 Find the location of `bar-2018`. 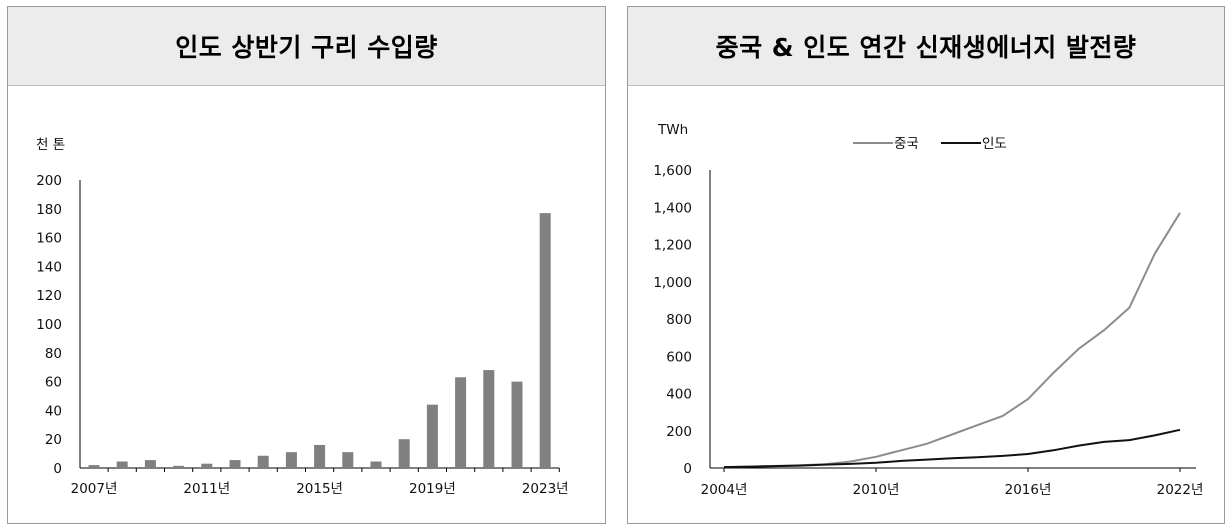

bar-2018 is located at coordinates (404, 453).